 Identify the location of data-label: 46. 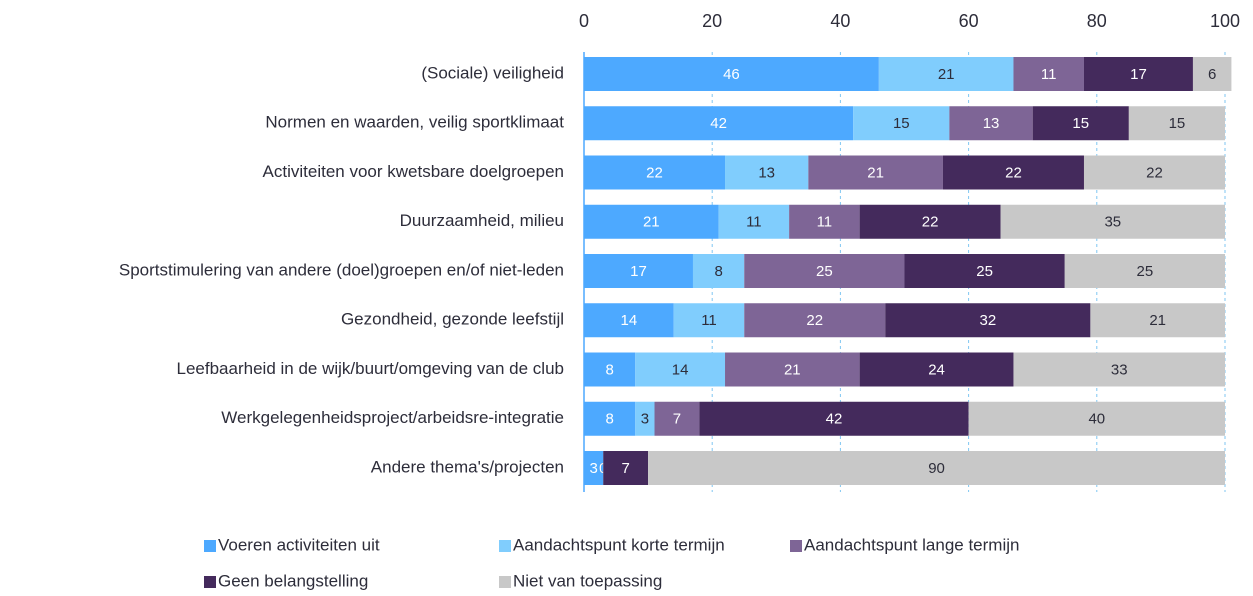
(731, 74).